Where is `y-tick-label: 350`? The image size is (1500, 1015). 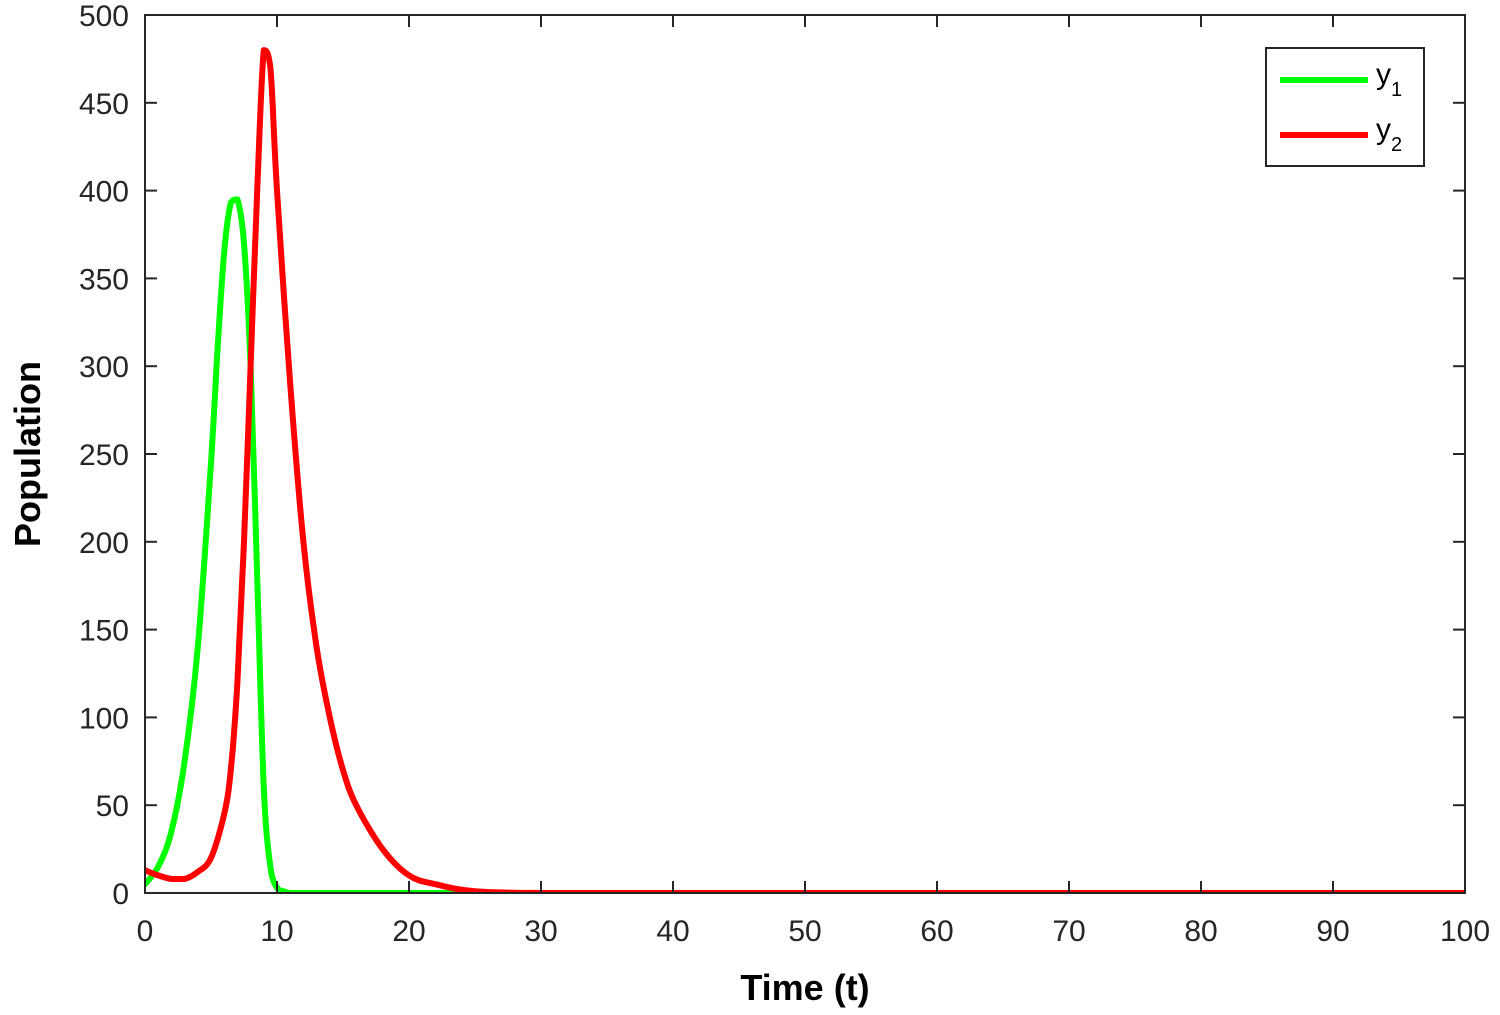
y-tick-label: 350 is located at coordinates (104, 279).